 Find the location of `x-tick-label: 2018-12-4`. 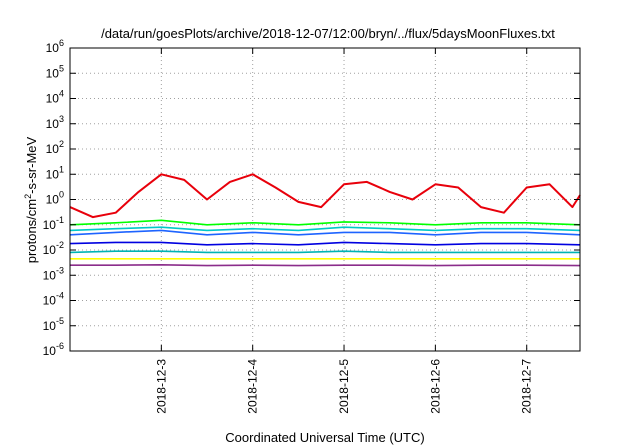

x-tick-label: 2018-12-4 is located at coordinates (253, 386).